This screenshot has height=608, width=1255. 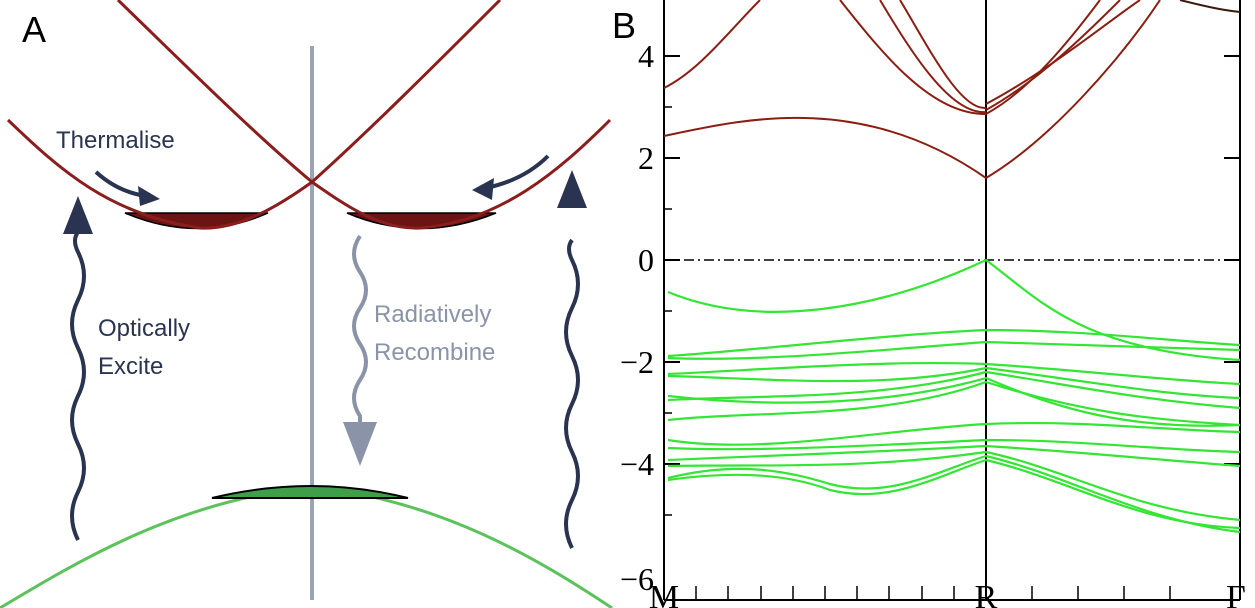 I want to click on conduction-band-1-r, so click(x=913, y=58).